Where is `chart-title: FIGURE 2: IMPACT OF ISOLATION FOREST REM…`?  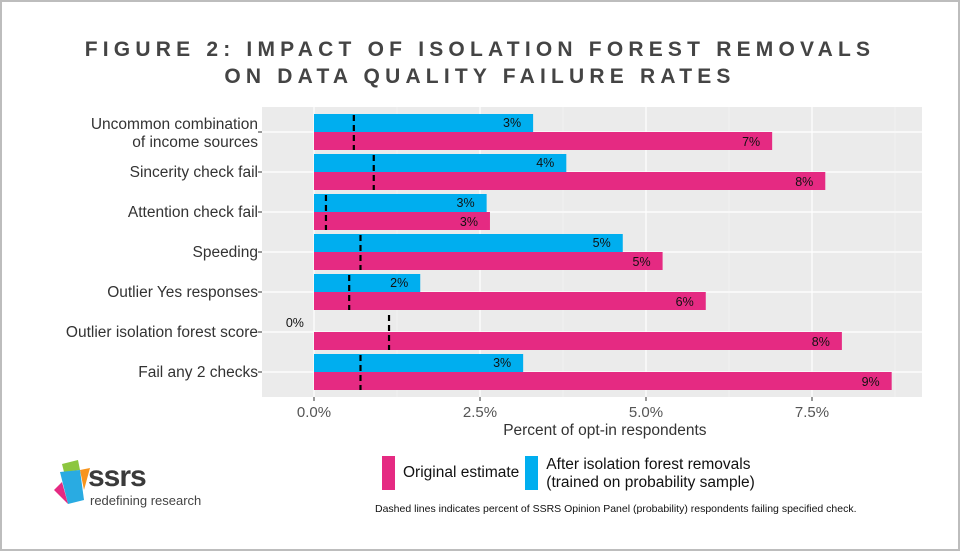
chart-title: FIGURE 2: IMPACT OF ISOLATION FOREST REM… is located at coordinates (480, 63).